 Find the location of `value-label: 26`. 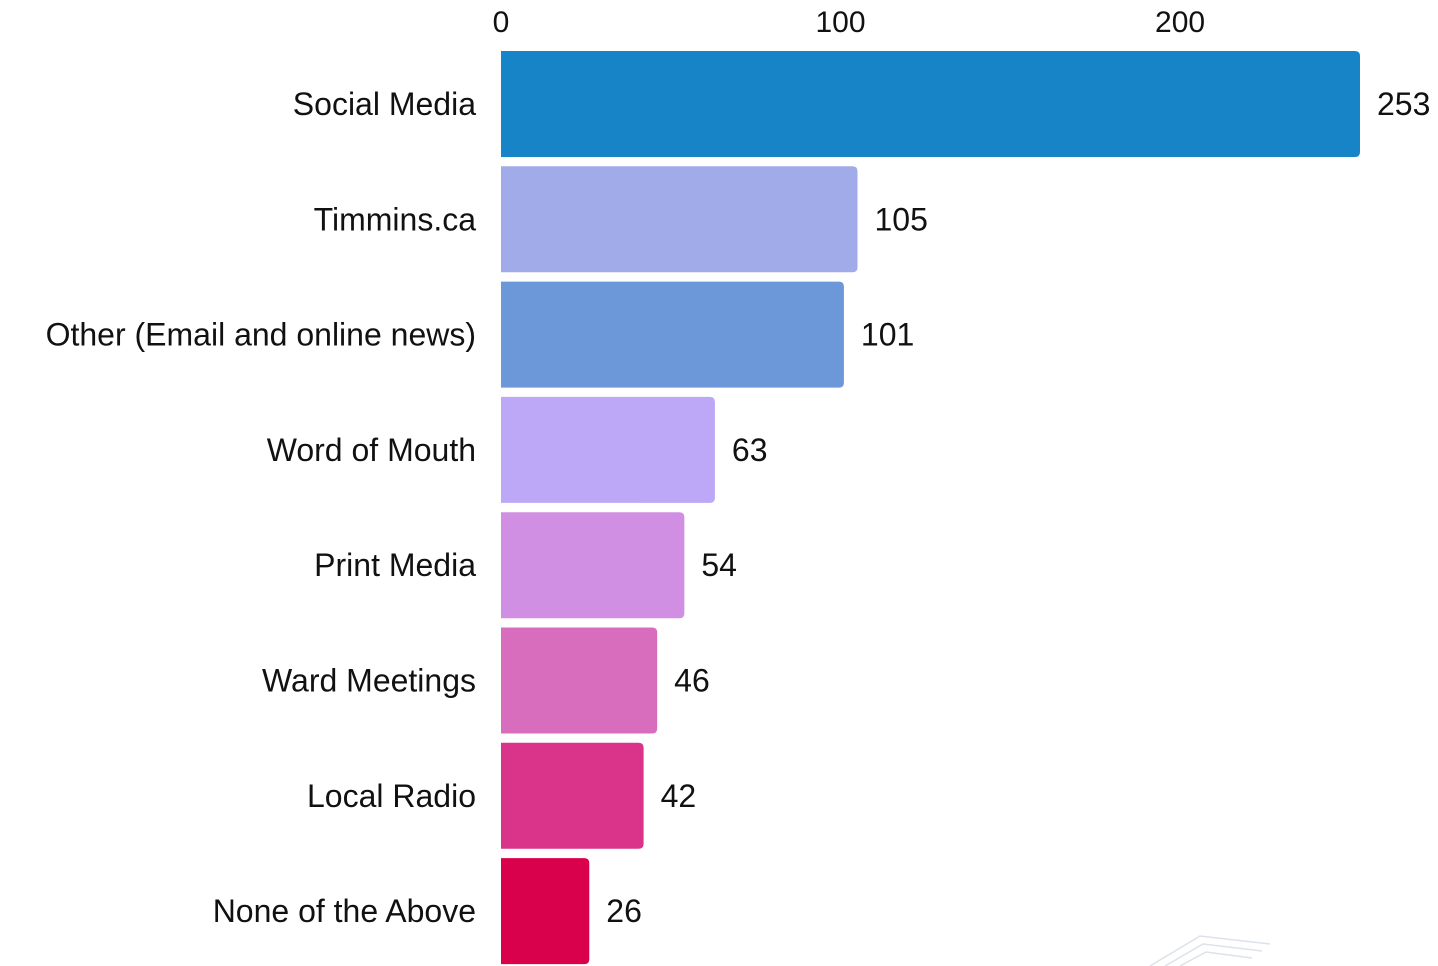

value-label: 26 is located at coordinates (624, 911).